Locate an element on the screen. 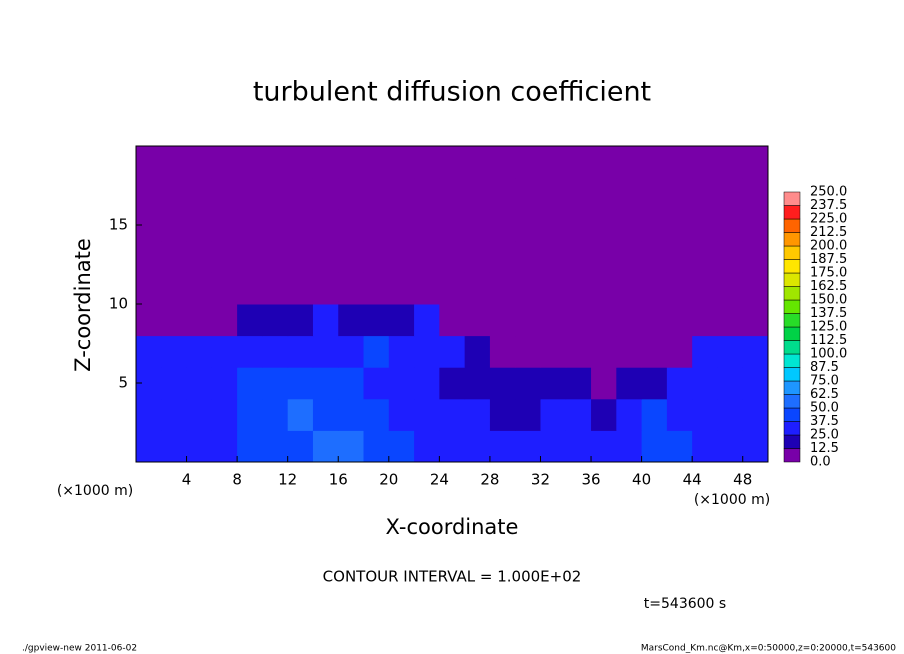  x-tick-label: 12 is located at coordinates (287, 480).